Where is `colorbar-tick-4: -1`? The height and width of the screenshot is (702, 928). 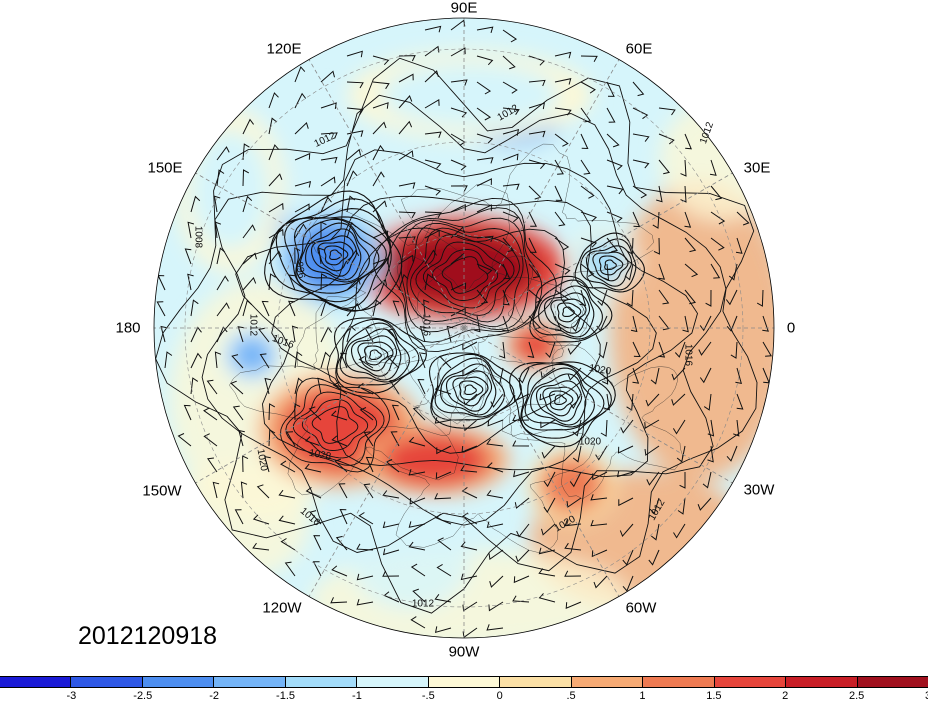
colorbar-tick-4: -1 is located at coordinates (357, 696).